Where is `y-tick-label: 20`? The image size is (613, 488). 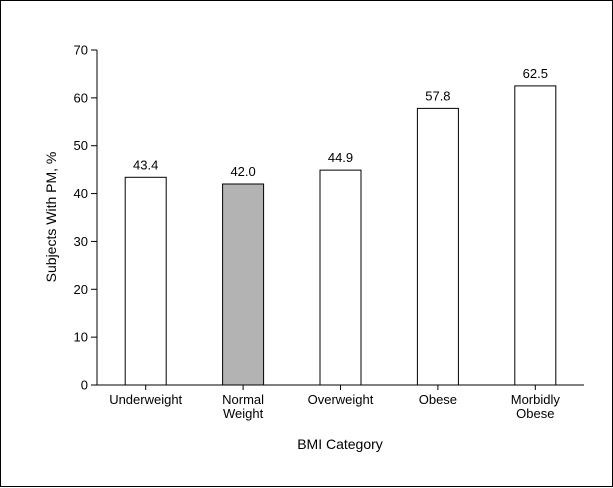 y-tick-label: 20 is located at coordinates (81, 289).